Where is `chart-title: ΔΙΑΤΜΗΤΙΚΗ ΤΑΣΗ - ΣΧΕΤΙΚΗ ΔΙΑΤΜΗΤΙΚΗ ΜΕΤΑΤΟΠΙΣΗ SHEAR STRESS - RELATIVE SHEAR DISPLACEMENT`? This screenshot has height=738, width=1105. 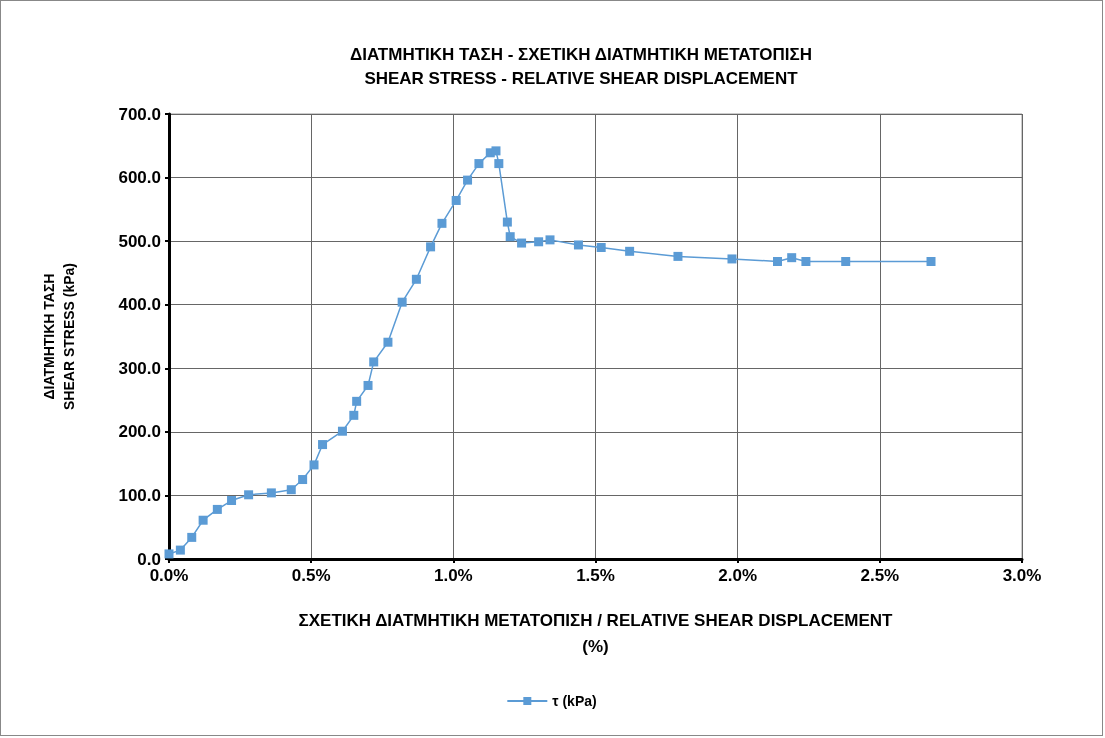 chart-title: ΔΙΑΤΜΗΤΙΚΗ ΤΑΣΗ - ΣΧΕΤΙΚΗ ΔΙΑΤΜΗΤΙΚΗ ΜΕΤΑΤΟΠΙΣΗ SHEAR STRESS - RELATIVE SHEAR DISPLACEMENT is located at coordinates (581, 66).